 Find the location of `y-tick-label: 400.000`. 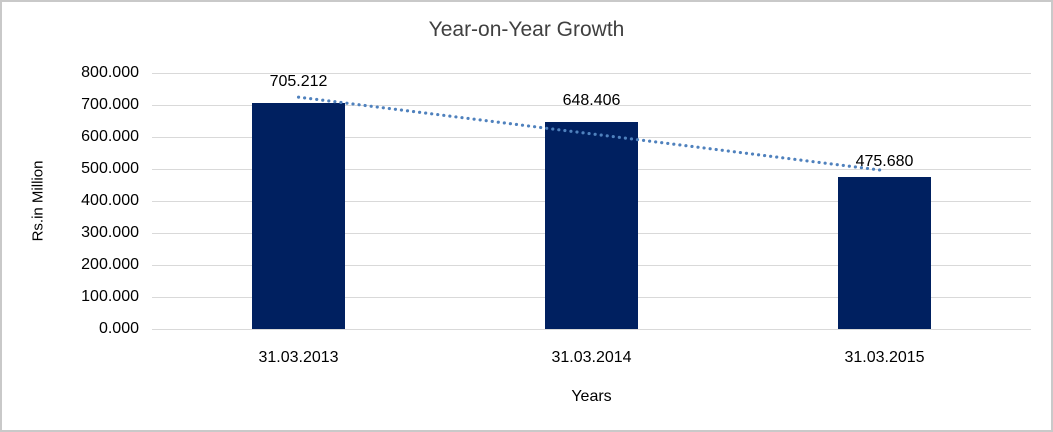

y-tick-label: 400.000 is located at coordinates (110, 200).